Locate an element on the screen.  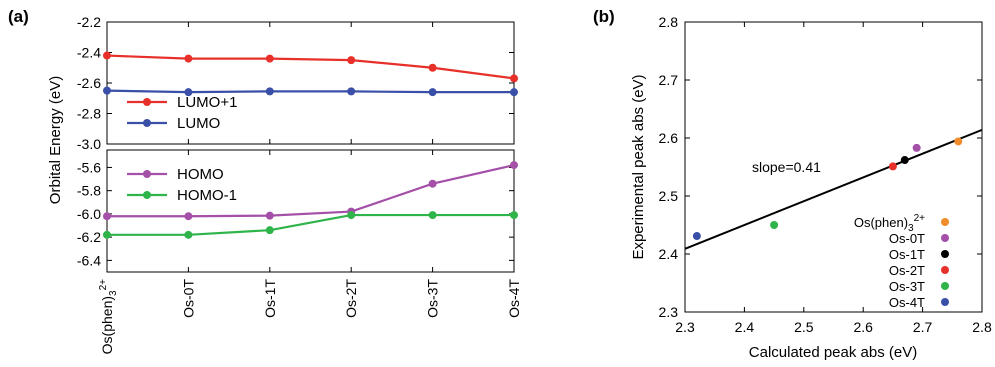
point-homo-1-os-1t is located at coordinates (269, 230).